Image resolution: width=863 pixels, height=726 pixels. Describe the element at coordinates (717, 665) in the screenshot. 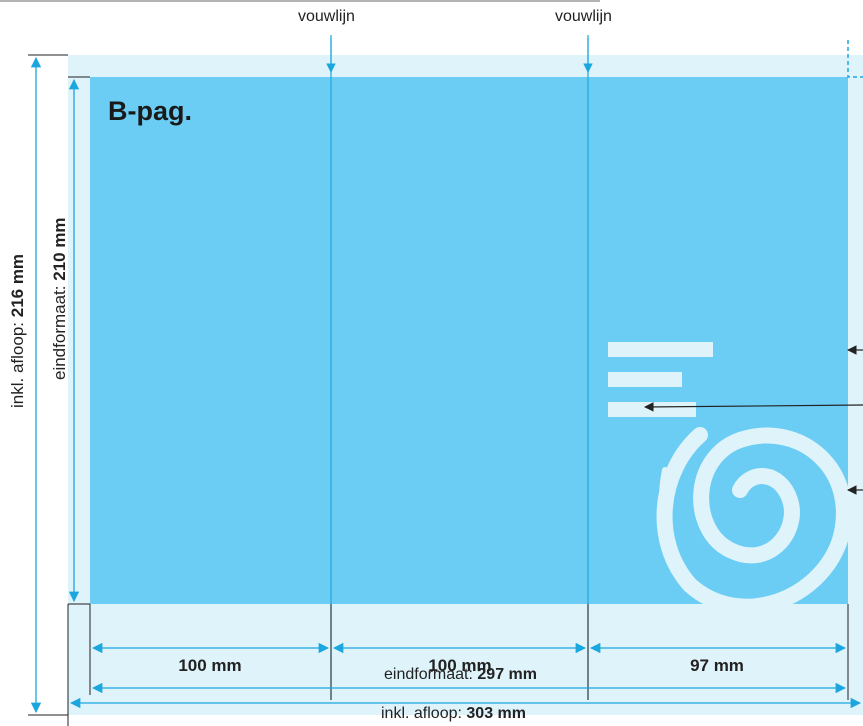

I see `panel-3-width: 97 mm` at that location.